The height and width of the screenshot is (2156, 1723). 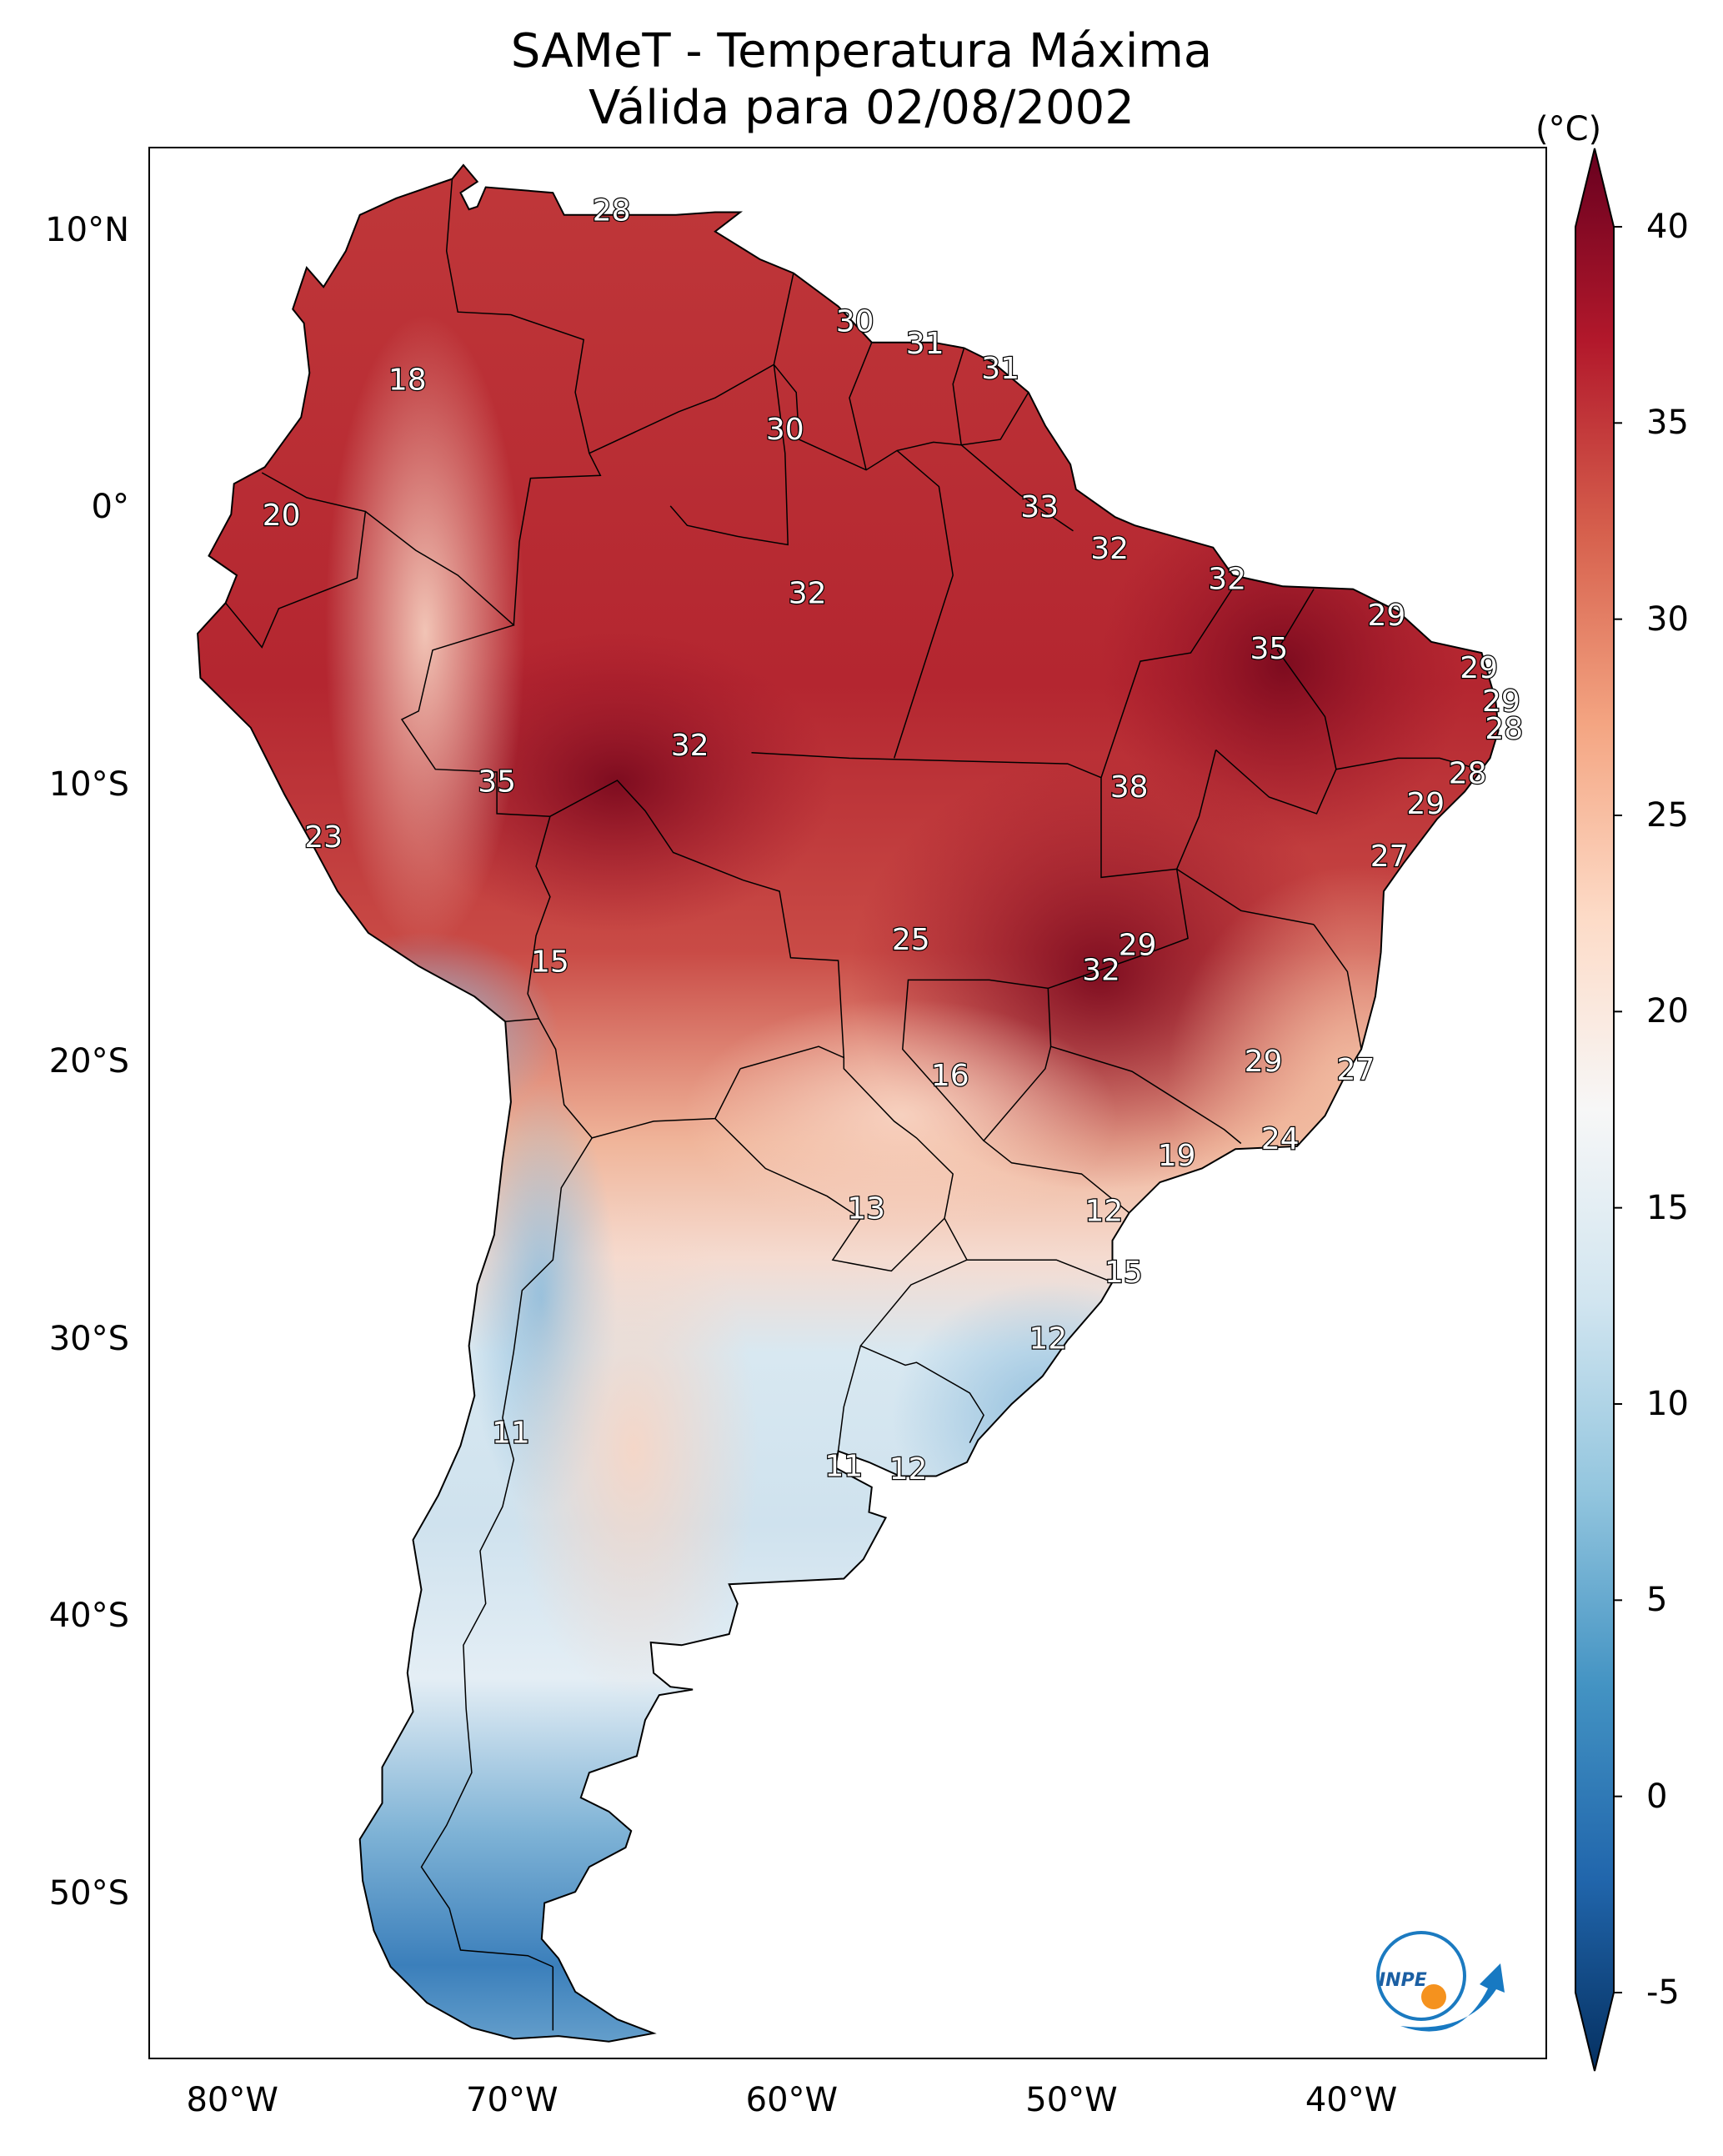 What do you see at coordinates (232, 2100) in the screenshot?
I see `longitude-tick-label: 80°W` at bounding box center [232, 2100].